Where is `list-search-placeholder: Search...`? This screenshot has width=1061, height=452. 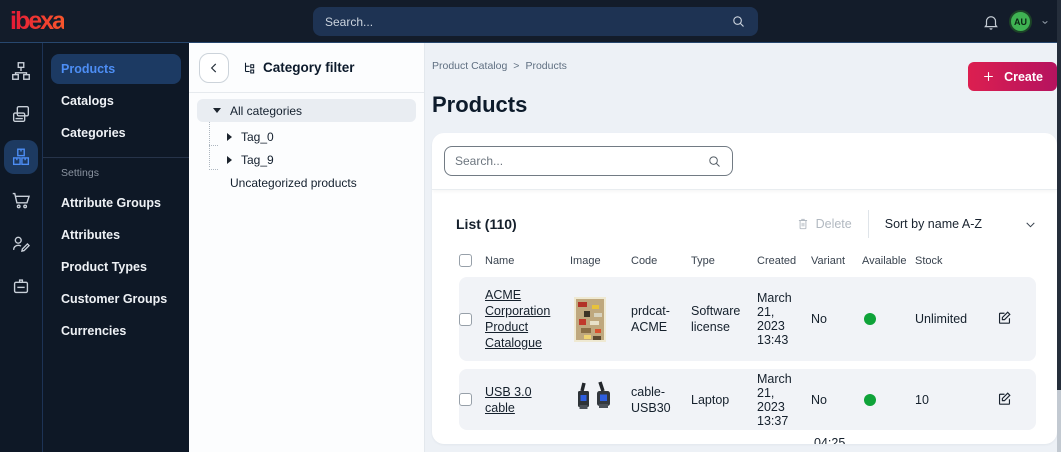 list-search-placeholder: Search... is located at coordinates (479, 161).